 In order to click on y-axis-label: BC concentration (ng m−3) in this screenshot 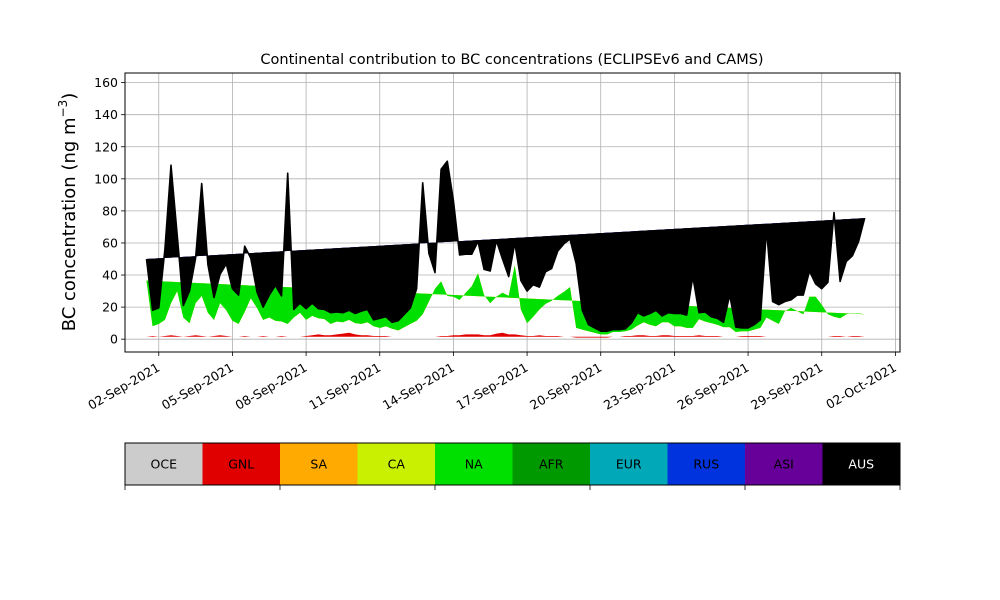, I will do `click(68, 212)`.